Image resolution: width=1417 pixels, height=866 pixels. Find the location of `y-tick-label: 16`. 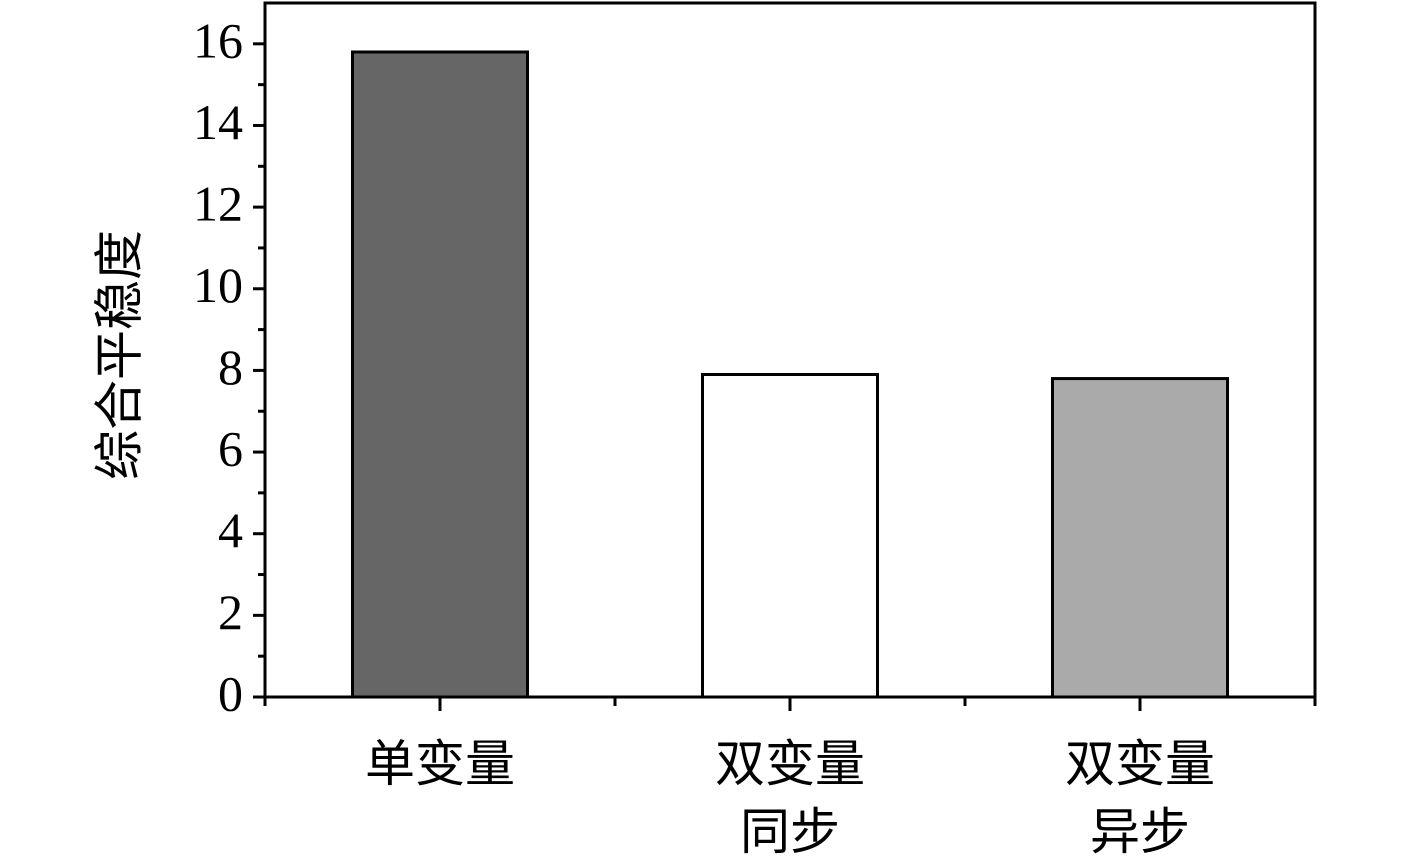

y-tick-label: 16 is located at coordinates (218, 40).